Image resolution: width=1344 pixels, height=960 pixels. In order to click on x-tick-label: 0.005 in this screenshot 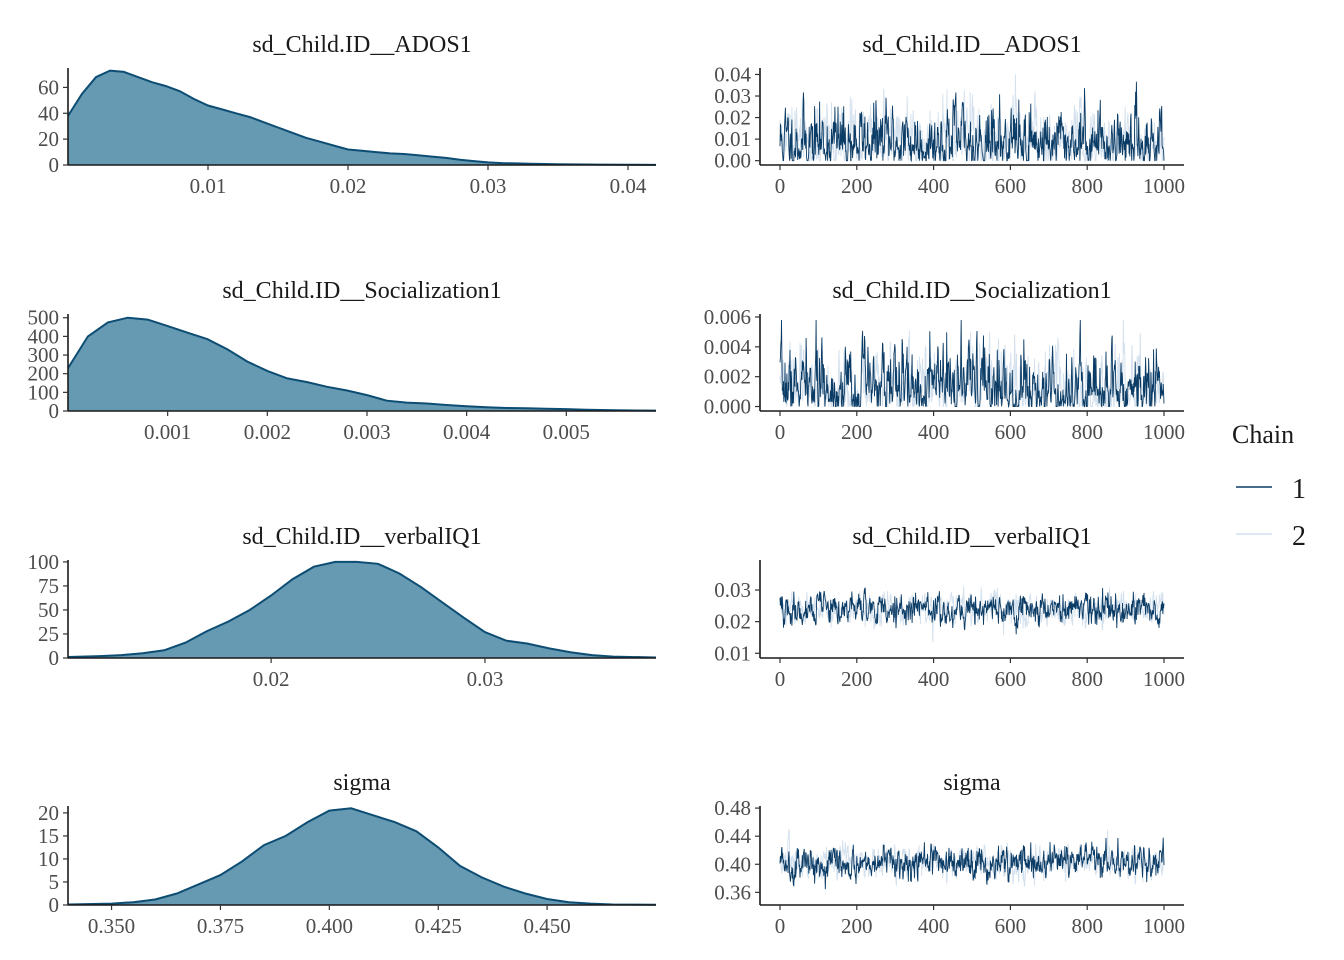, I will do `click(566, 432)`.